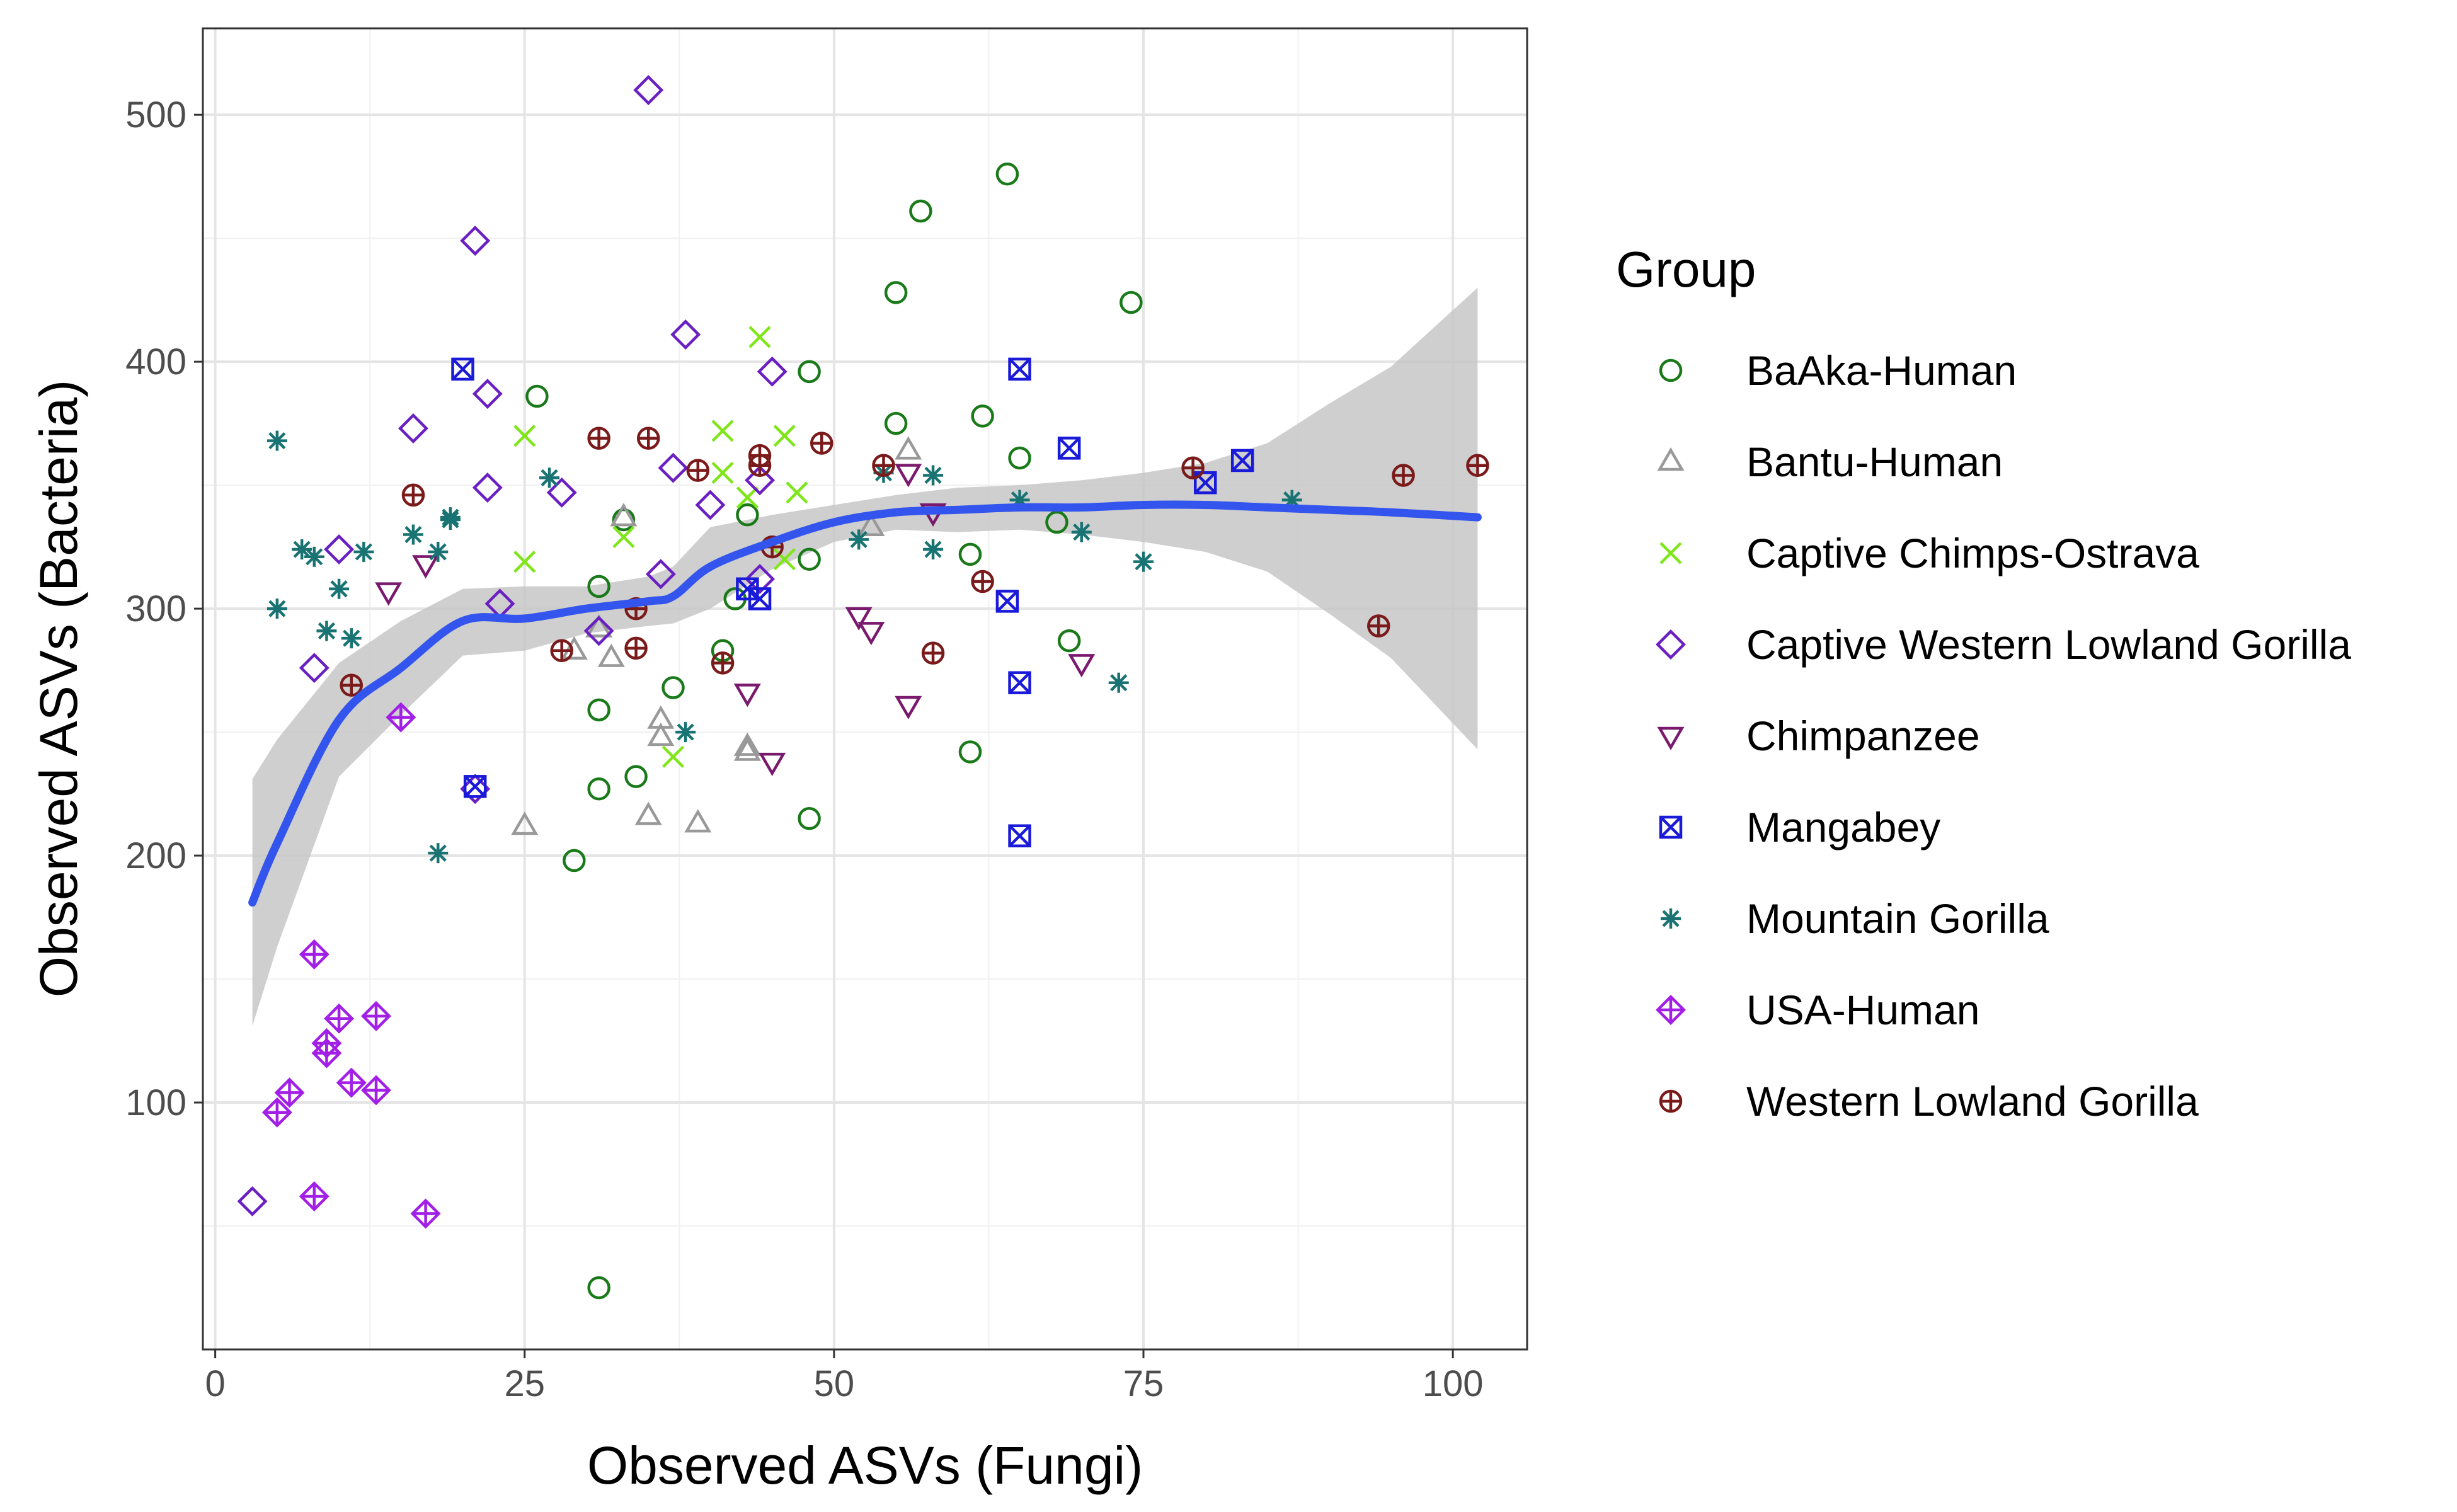 This screenshot has width=2457, height=1512. I want to click on x-tick-label: 75, so click(1143, 1383).